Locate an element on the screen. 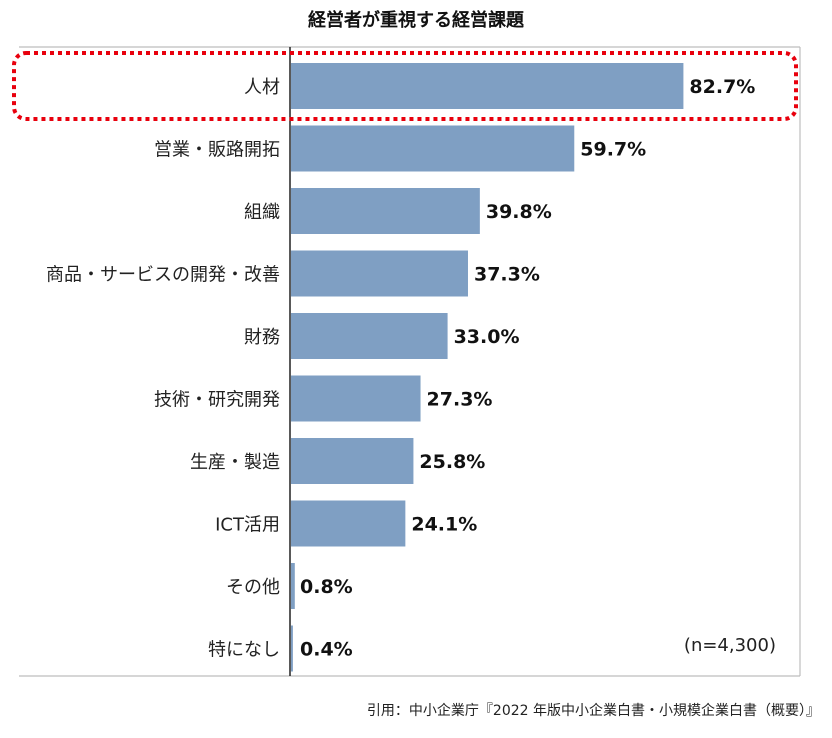  value-label: 27.3% is located at coordinates (460, 400).